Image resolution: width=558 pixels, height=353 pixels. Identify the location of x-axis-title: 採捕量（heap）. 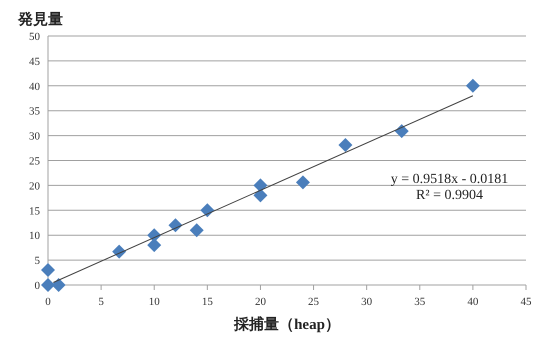
(286, 324).